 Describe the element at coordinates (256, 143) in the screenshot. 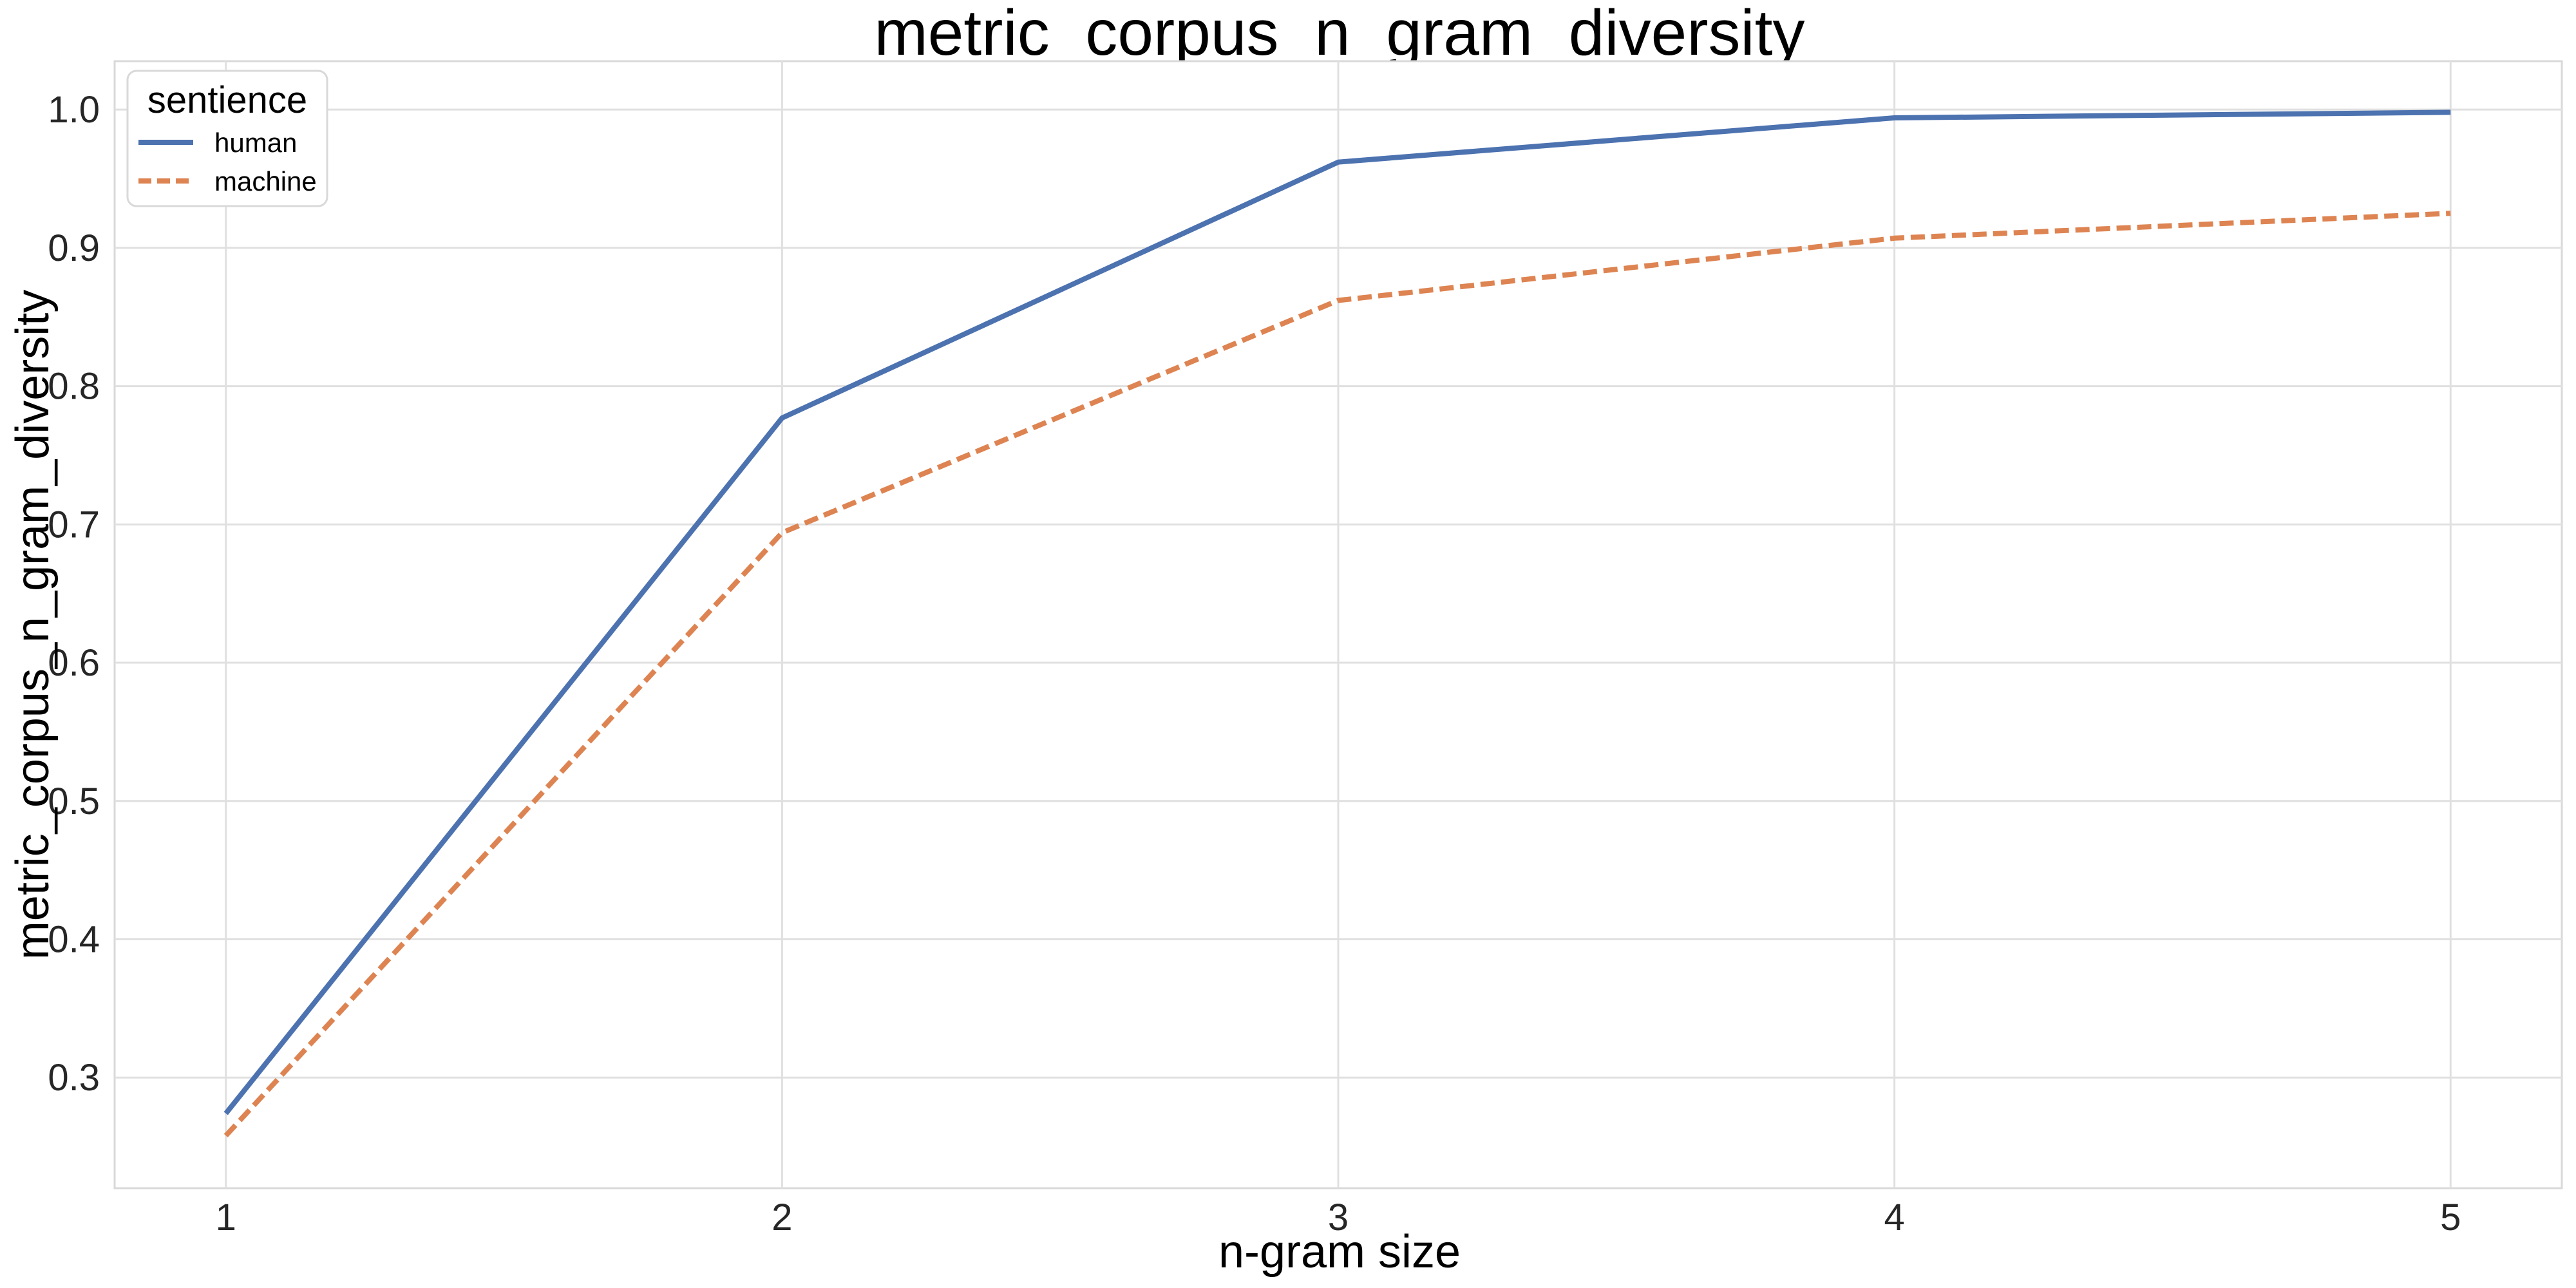

I see `legend-label-human: human` at that location.